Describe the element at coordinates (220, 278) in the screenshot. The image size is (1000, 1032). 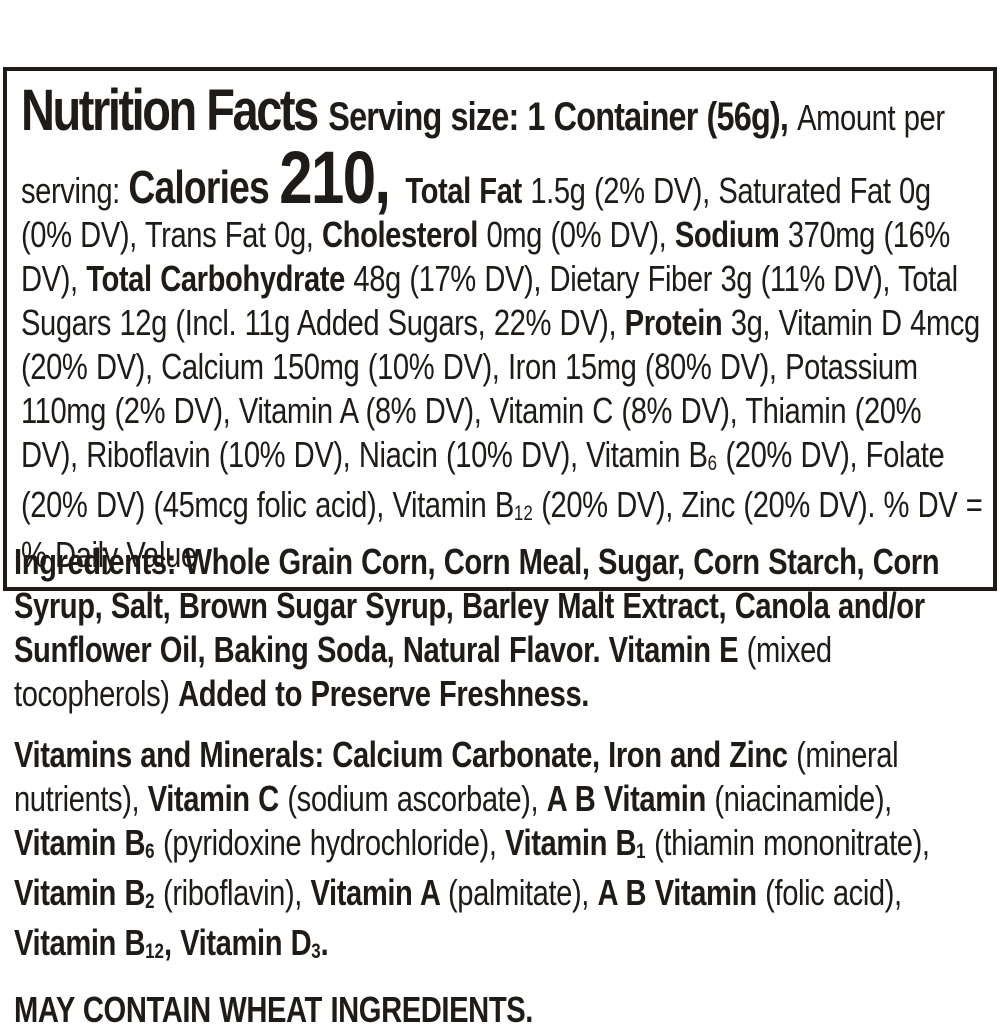
I see `text-run: Total Carbohydrate` at that location.